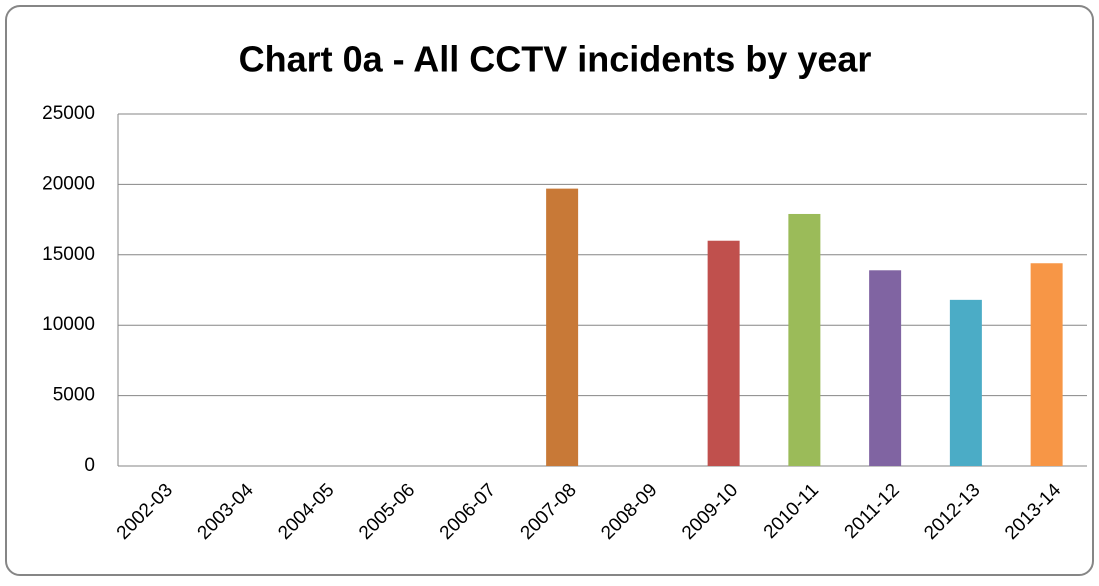 The height and width of the screenshot is (586, 1099). I want to click on y-tick-label: 20000, so click(68, 183).